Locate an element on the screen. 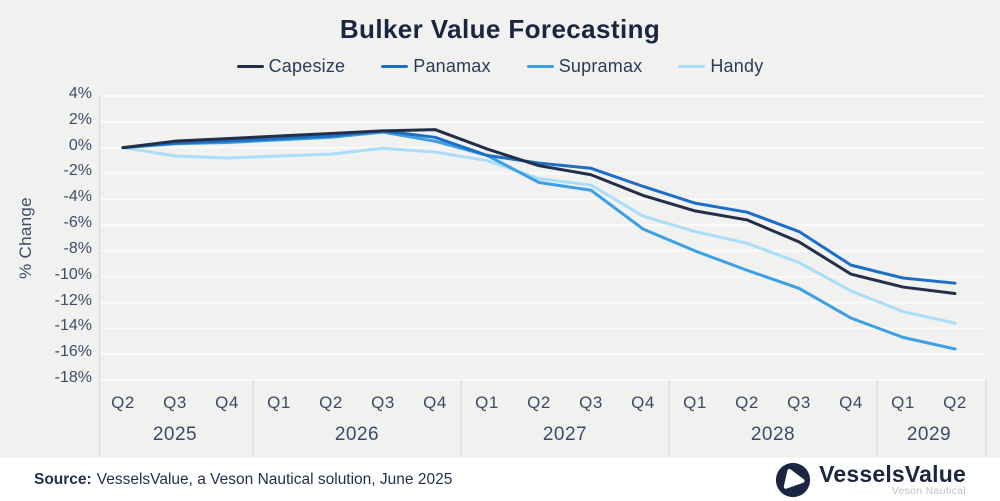 The width and height of the screenshot is (1000, 501). y-tick-label: -12% is located at coordinates (73, 300).